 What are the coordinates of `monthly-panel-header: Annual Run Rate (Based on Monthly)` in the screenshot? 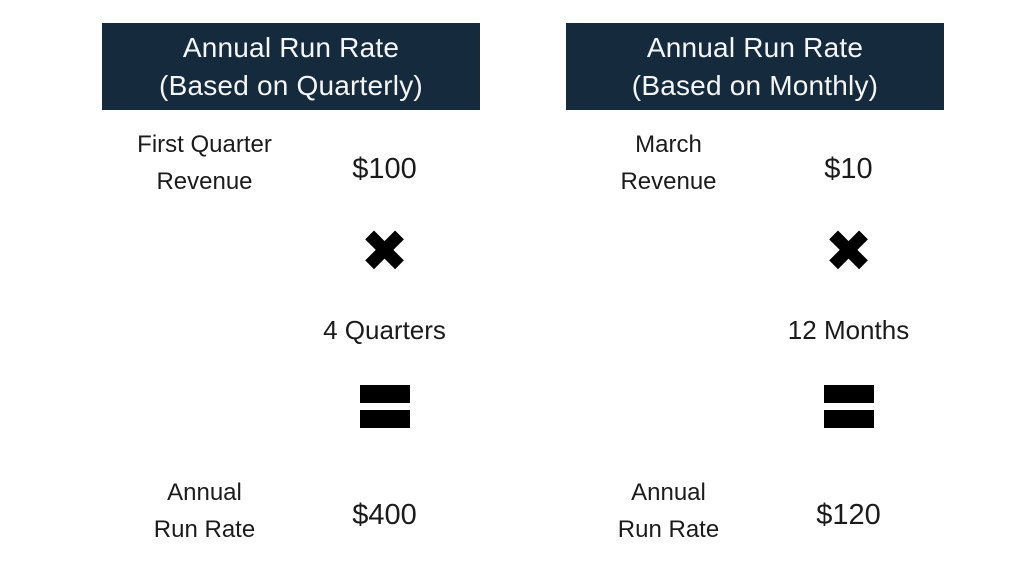 It's located at (755, 66).